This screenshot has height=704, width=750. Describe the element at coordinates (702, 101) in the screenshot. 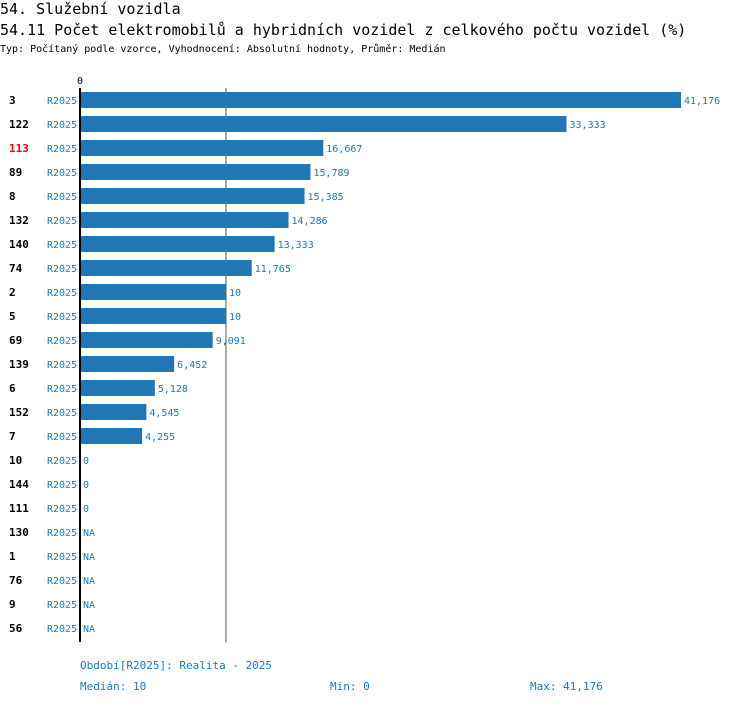

I see `value-label: 41,176` at that location.